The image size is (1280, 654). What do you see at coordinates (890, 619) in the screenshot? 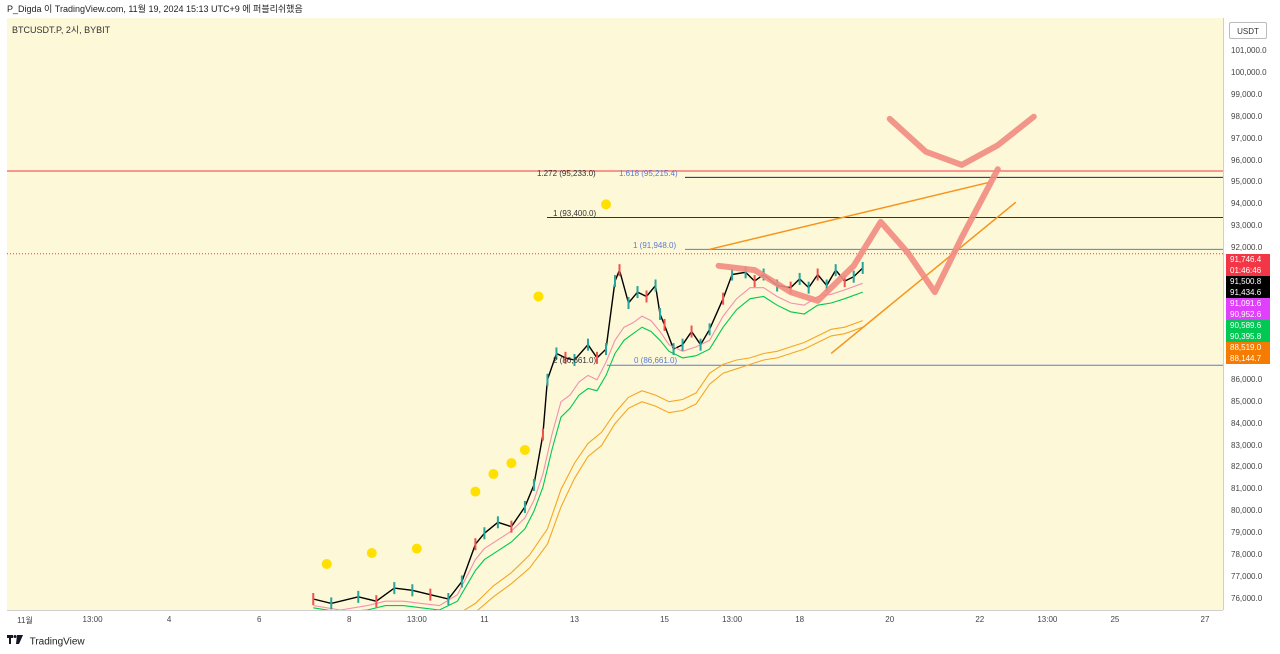
I see `x-tick-label: 20` at bounding box center [890, 619].